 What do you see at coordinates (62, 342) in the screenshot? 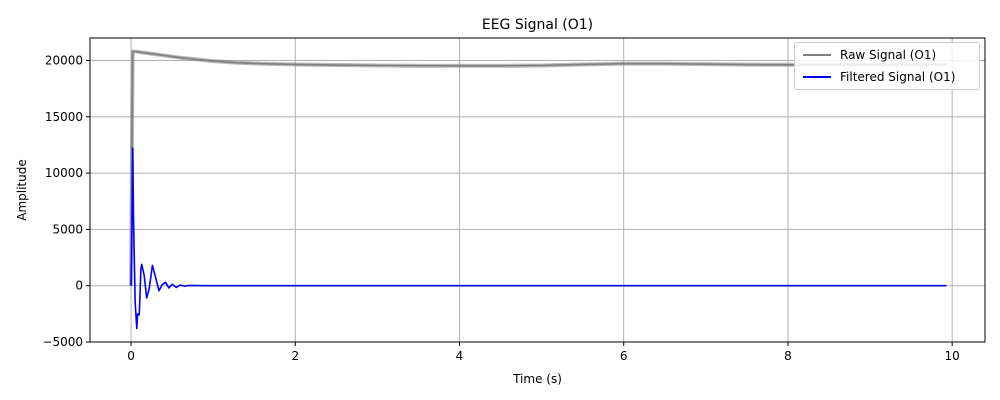
I see `y-tick-label-0: −5000` at bounding box center [62, 342].